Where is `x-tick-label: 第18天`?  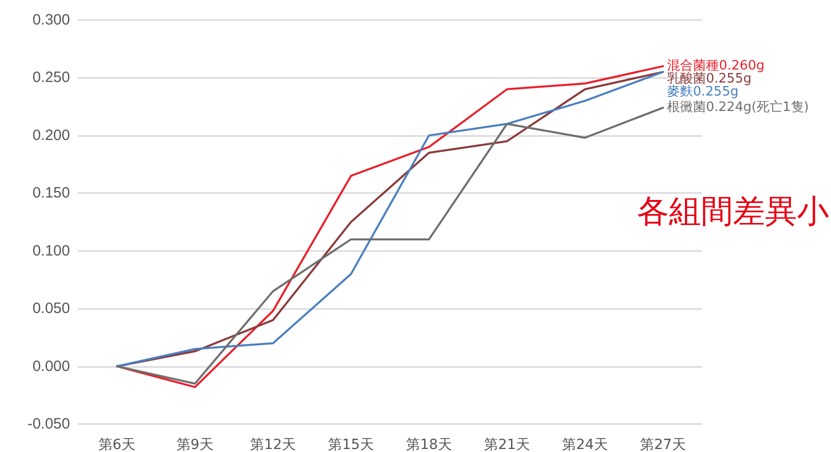
x-tick-label: 第18天 is located at coordinates (429, 444).